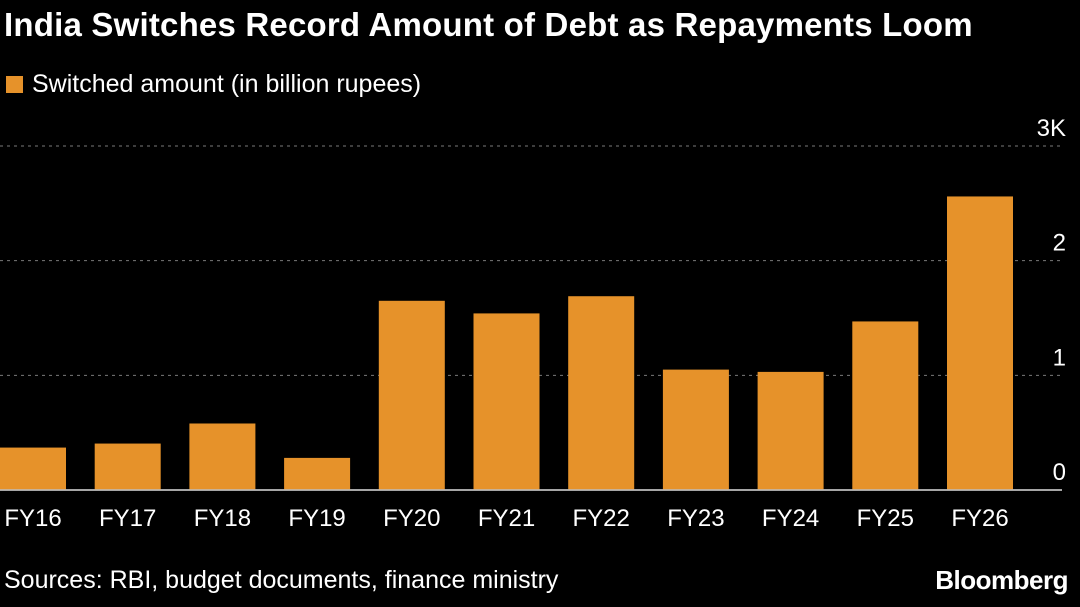 The width and height of the screenshot is (1080, 607). I want to click on x-tick-label: FY25, so click(885, 518).